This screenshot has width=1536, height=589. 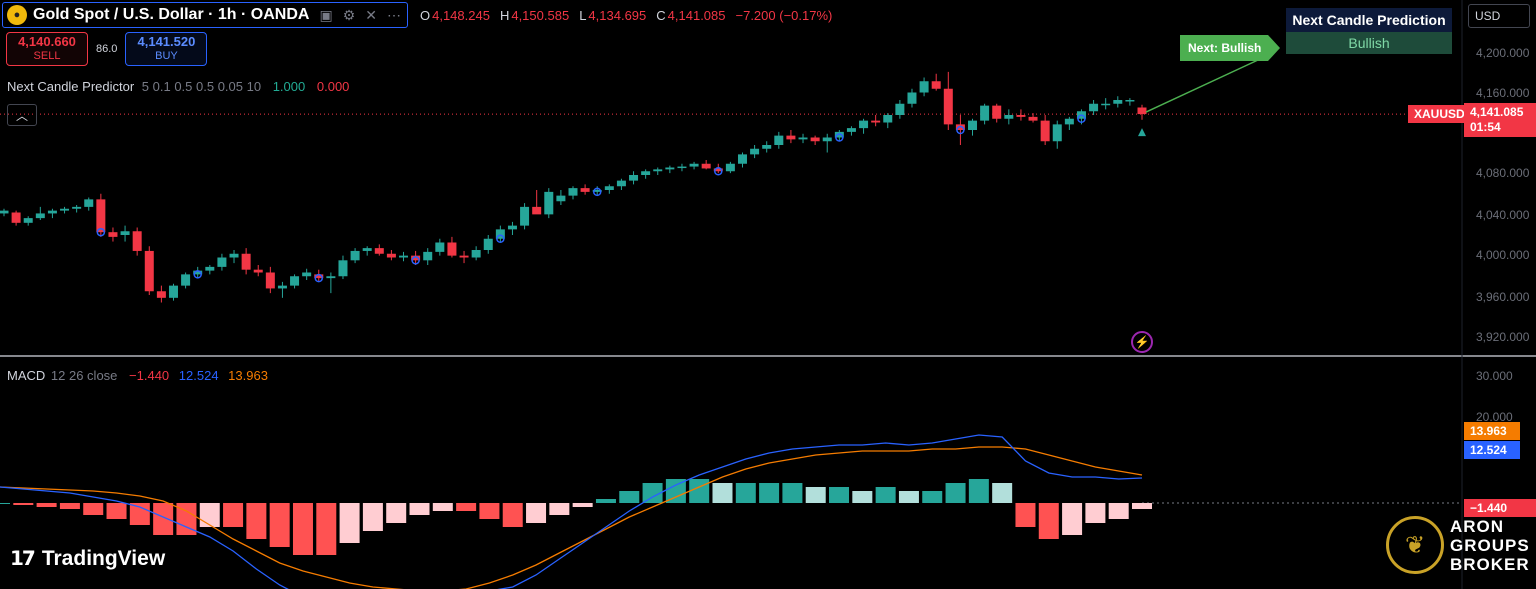 What do you see at coordinates (137, 375) in the screenshot?
I see `macd-legend: MACD 12 26 close −1.440 12.524 13.963` at bounding box center [137, 375].